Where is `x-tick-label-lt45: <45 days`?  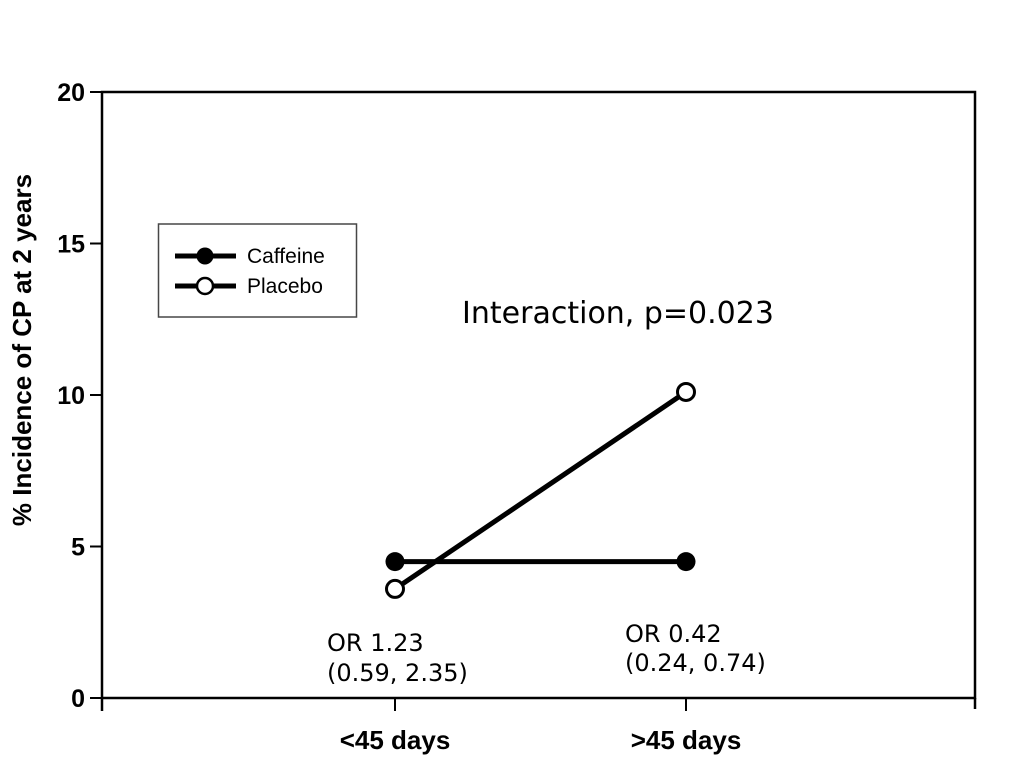 x-tick-label-lt45: <45 days is located at coordinates (395, 740).